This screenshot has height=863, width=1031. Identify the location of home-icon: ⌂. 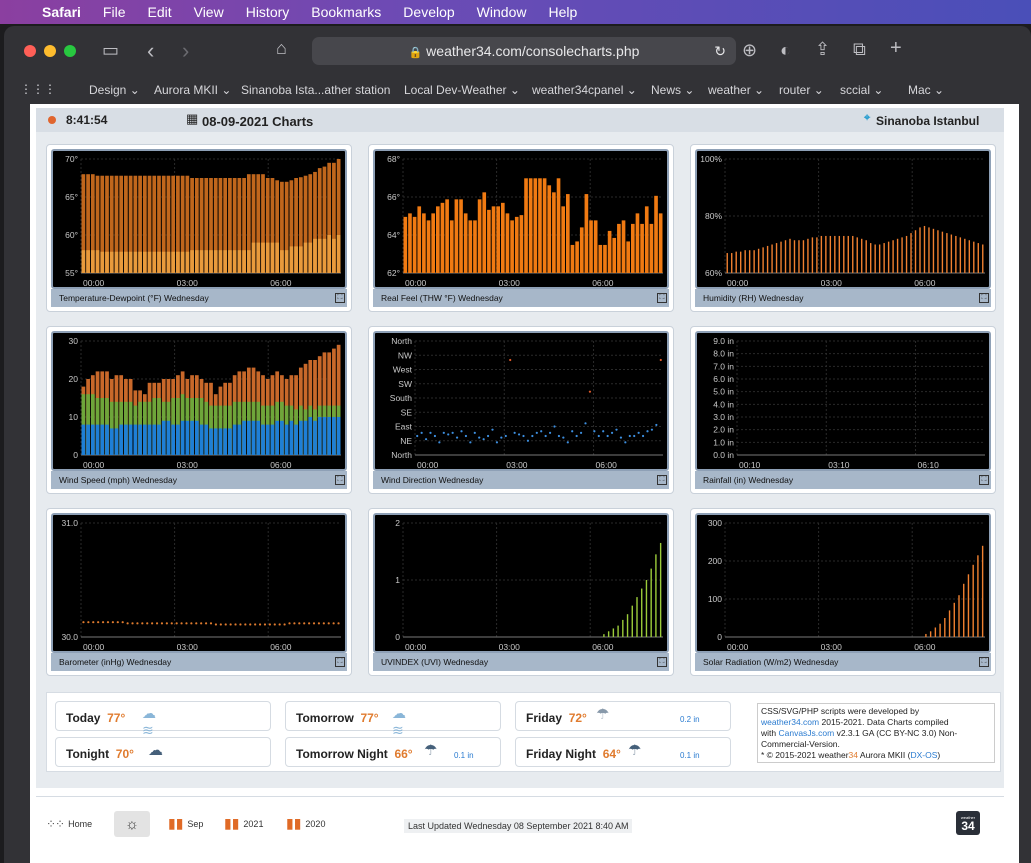
(281, 48).